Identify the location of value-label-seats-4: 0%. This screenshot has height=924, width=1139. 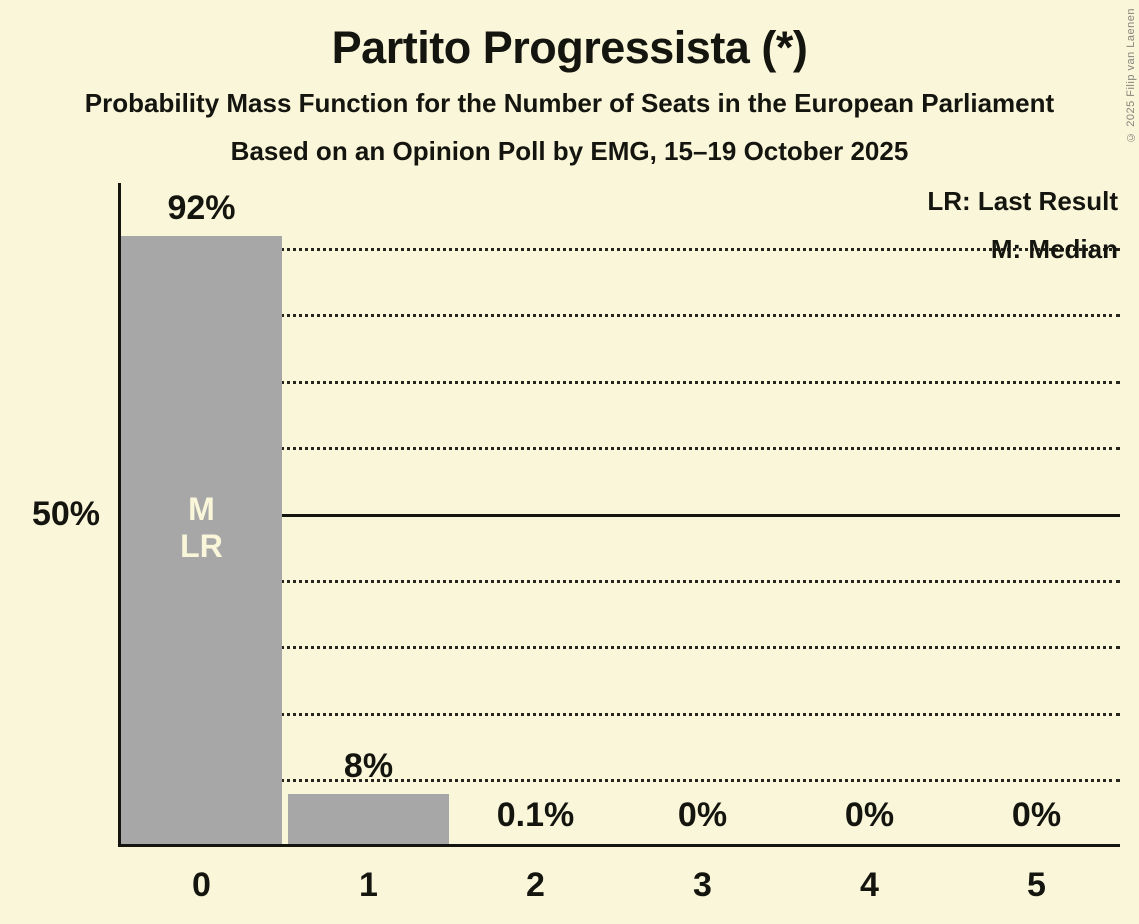
(869, 815).